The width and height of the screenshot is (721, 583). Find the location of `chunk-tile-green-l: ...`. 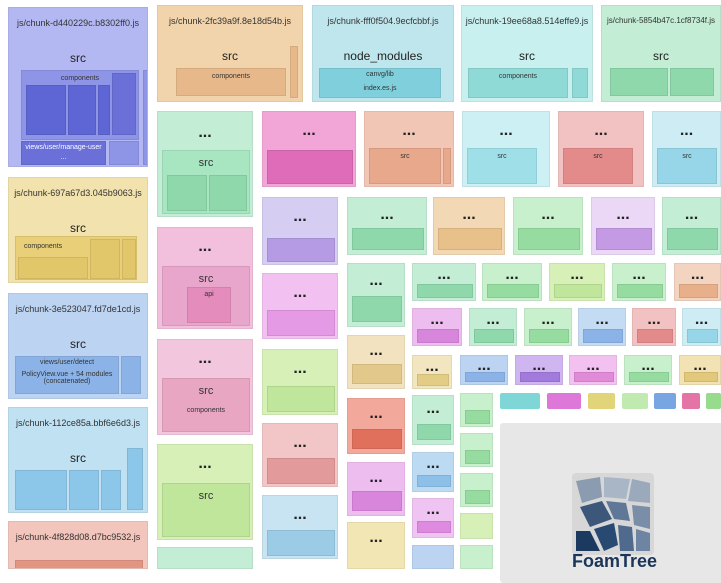

chunk-tile-green-l: ... is located at coordinates (648, 370).